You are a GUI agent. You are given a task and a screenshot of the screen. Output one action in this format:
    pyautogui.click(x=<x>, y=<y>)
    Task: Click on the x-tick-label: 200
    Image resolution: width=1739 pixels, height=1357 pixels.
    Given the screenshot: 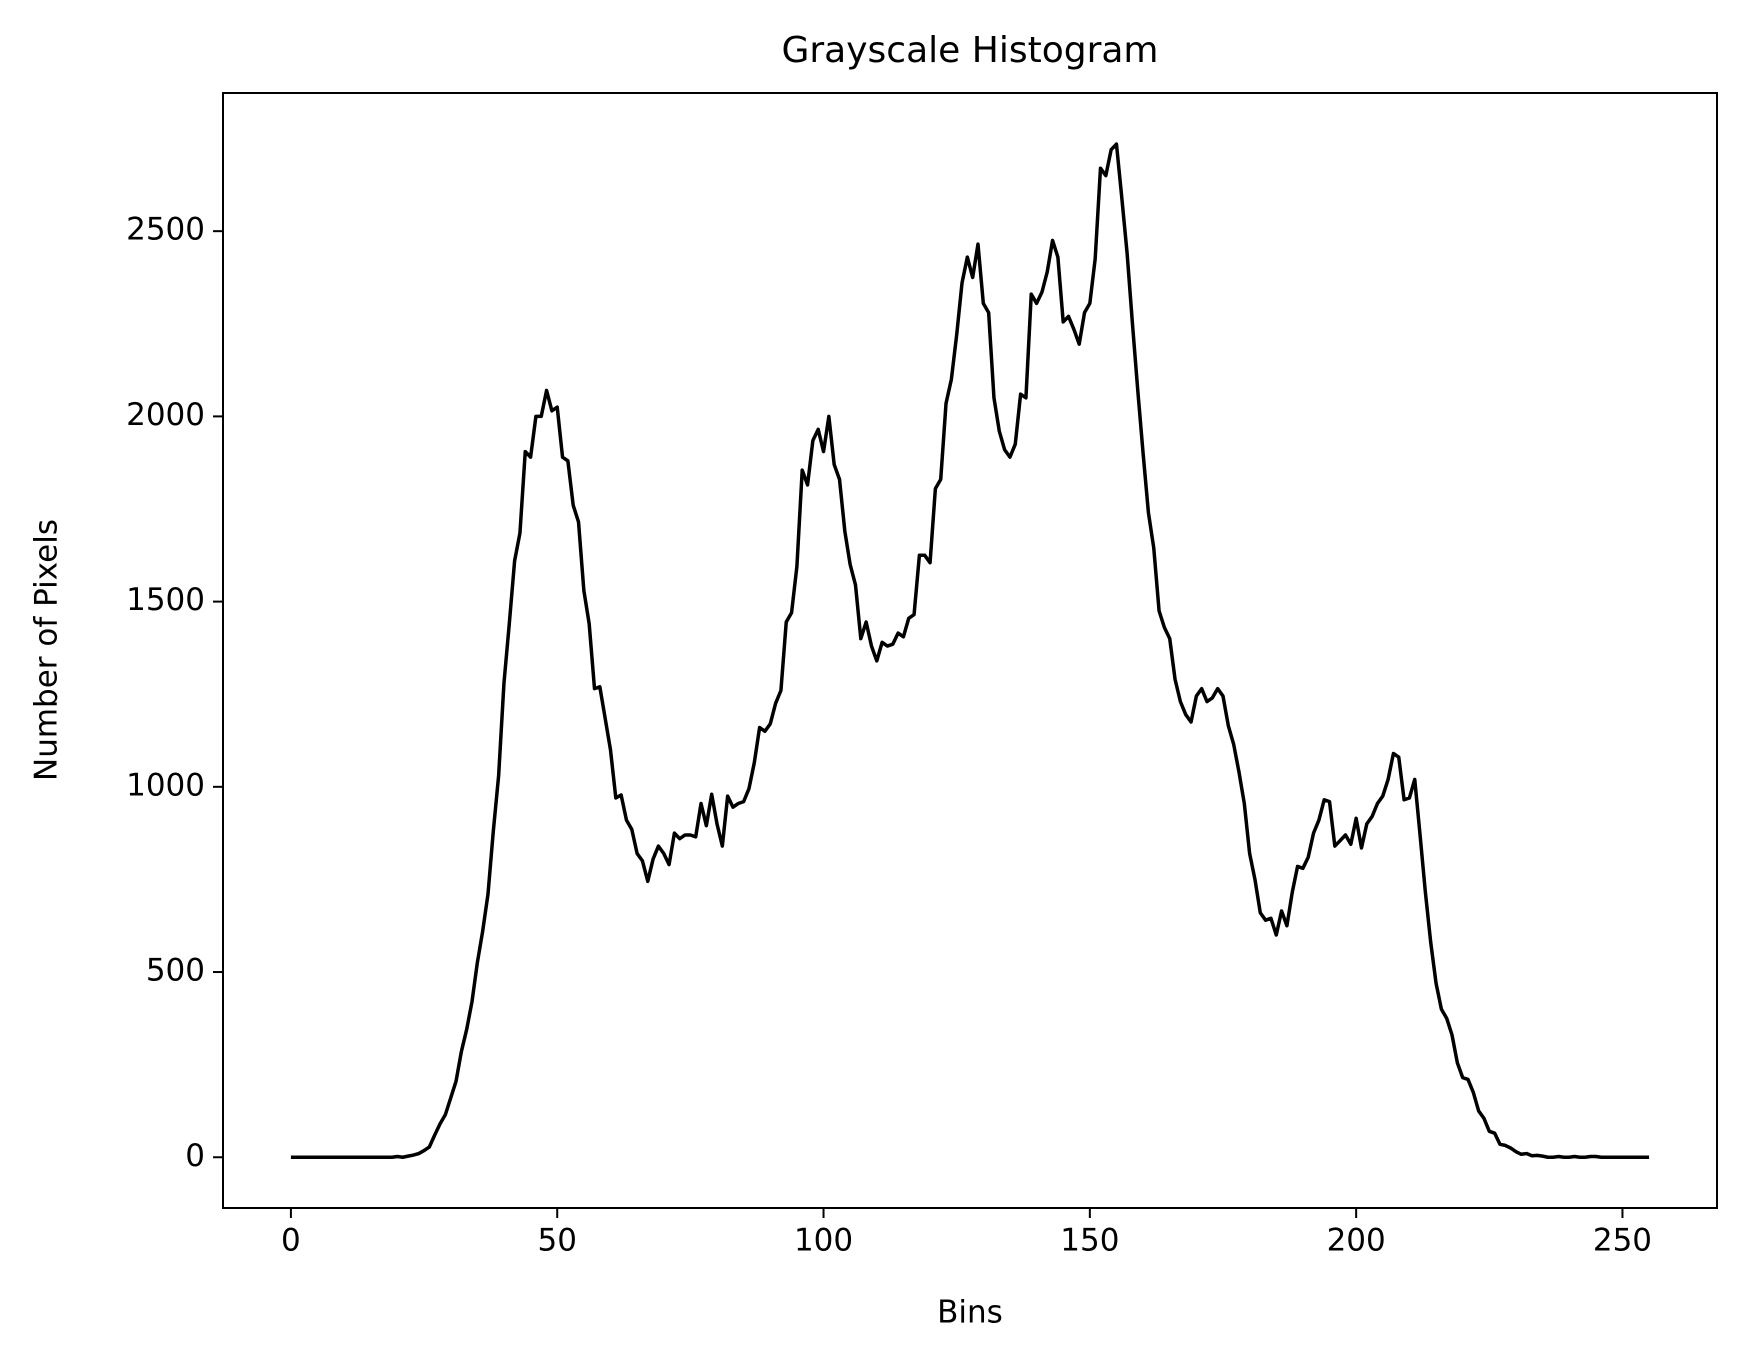 What is the action you would take?
    pyautogui.click(x=1356, y=1241)
    